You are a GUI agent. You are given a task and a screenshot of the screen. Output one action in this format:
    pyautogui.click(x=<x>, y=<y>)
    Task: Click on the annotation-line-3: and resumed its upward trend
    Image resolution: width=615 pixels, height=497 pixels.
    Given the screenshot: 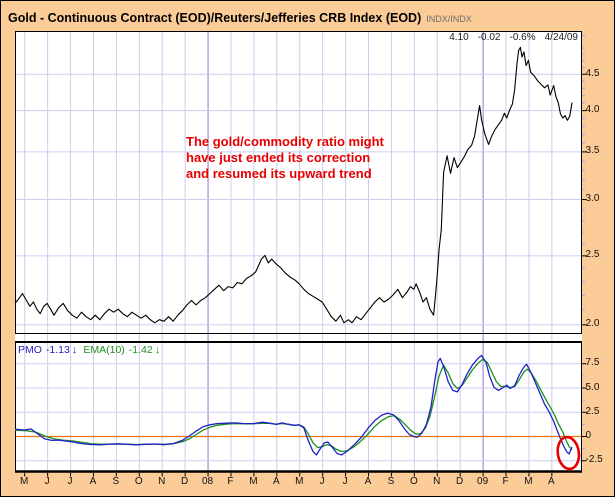 What is the action you would take?
    pyautogui.click(x=279, y=173)
    